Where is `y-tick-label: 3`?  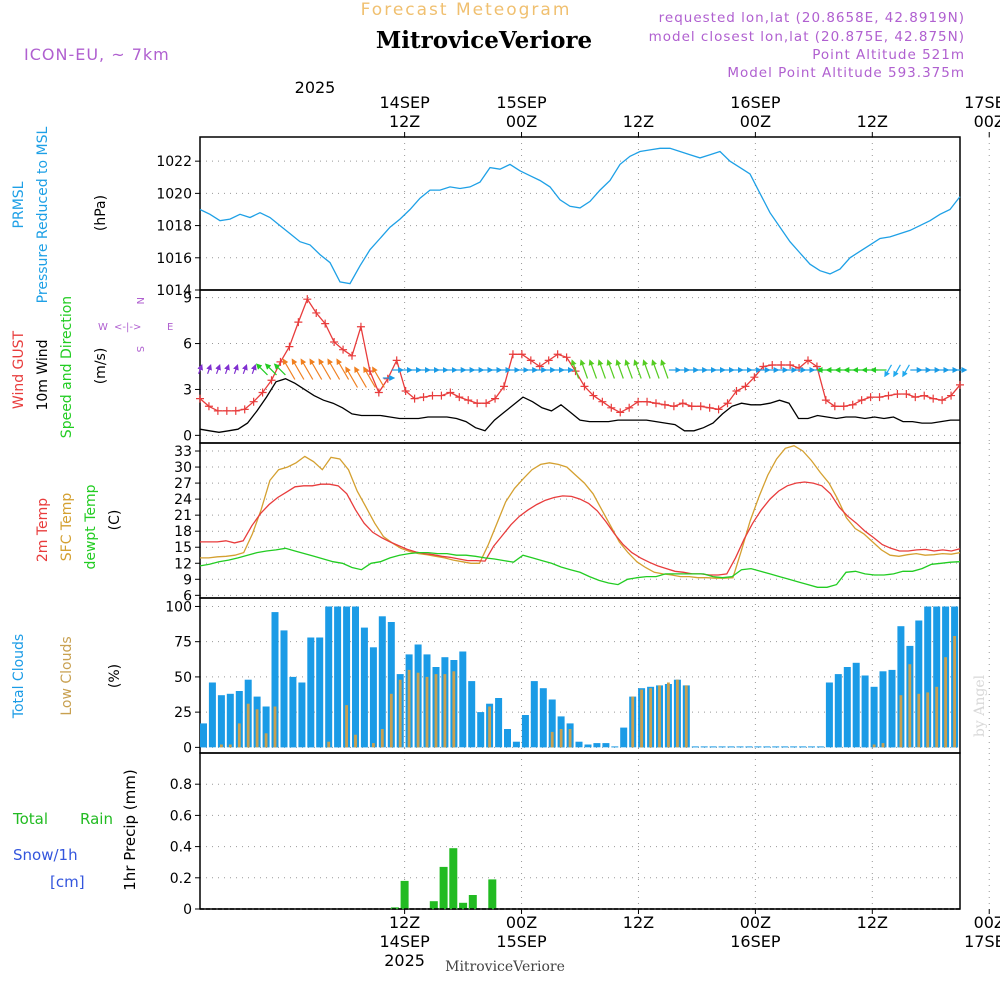
y-tick-label: 3 is located at coordinates (187, 390).